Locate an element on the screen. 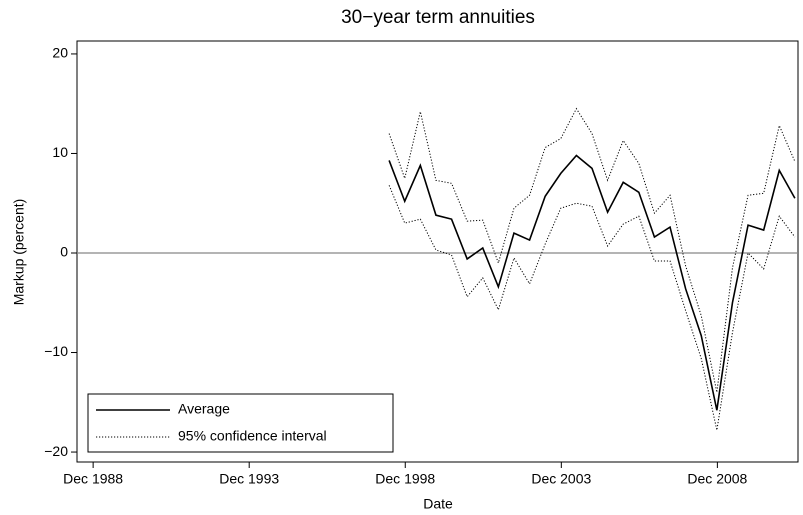 This screenshot has width=803, height=515. legend-box is located at coordinates (240, 423).